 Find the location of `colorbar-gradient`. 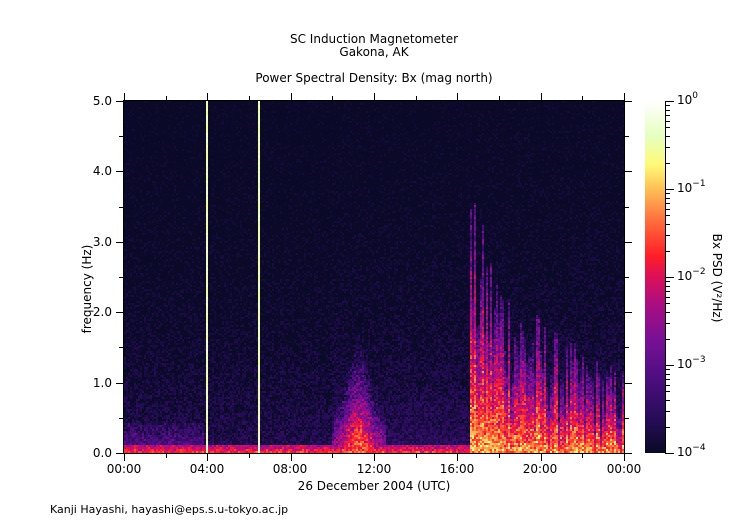

colorbar-gradient is located at coordinates (655, 277).